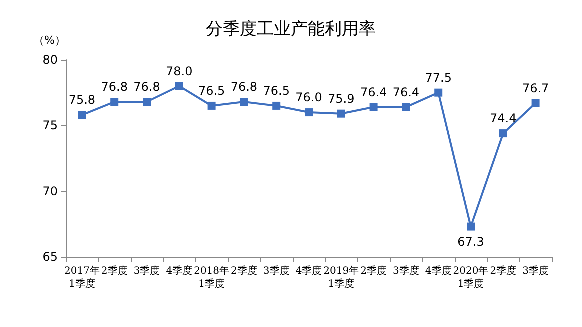  What do you see at coordinates (309, 97) in the screenshot?
I see `data-label: 76.0` at bounding box center [309, 97].